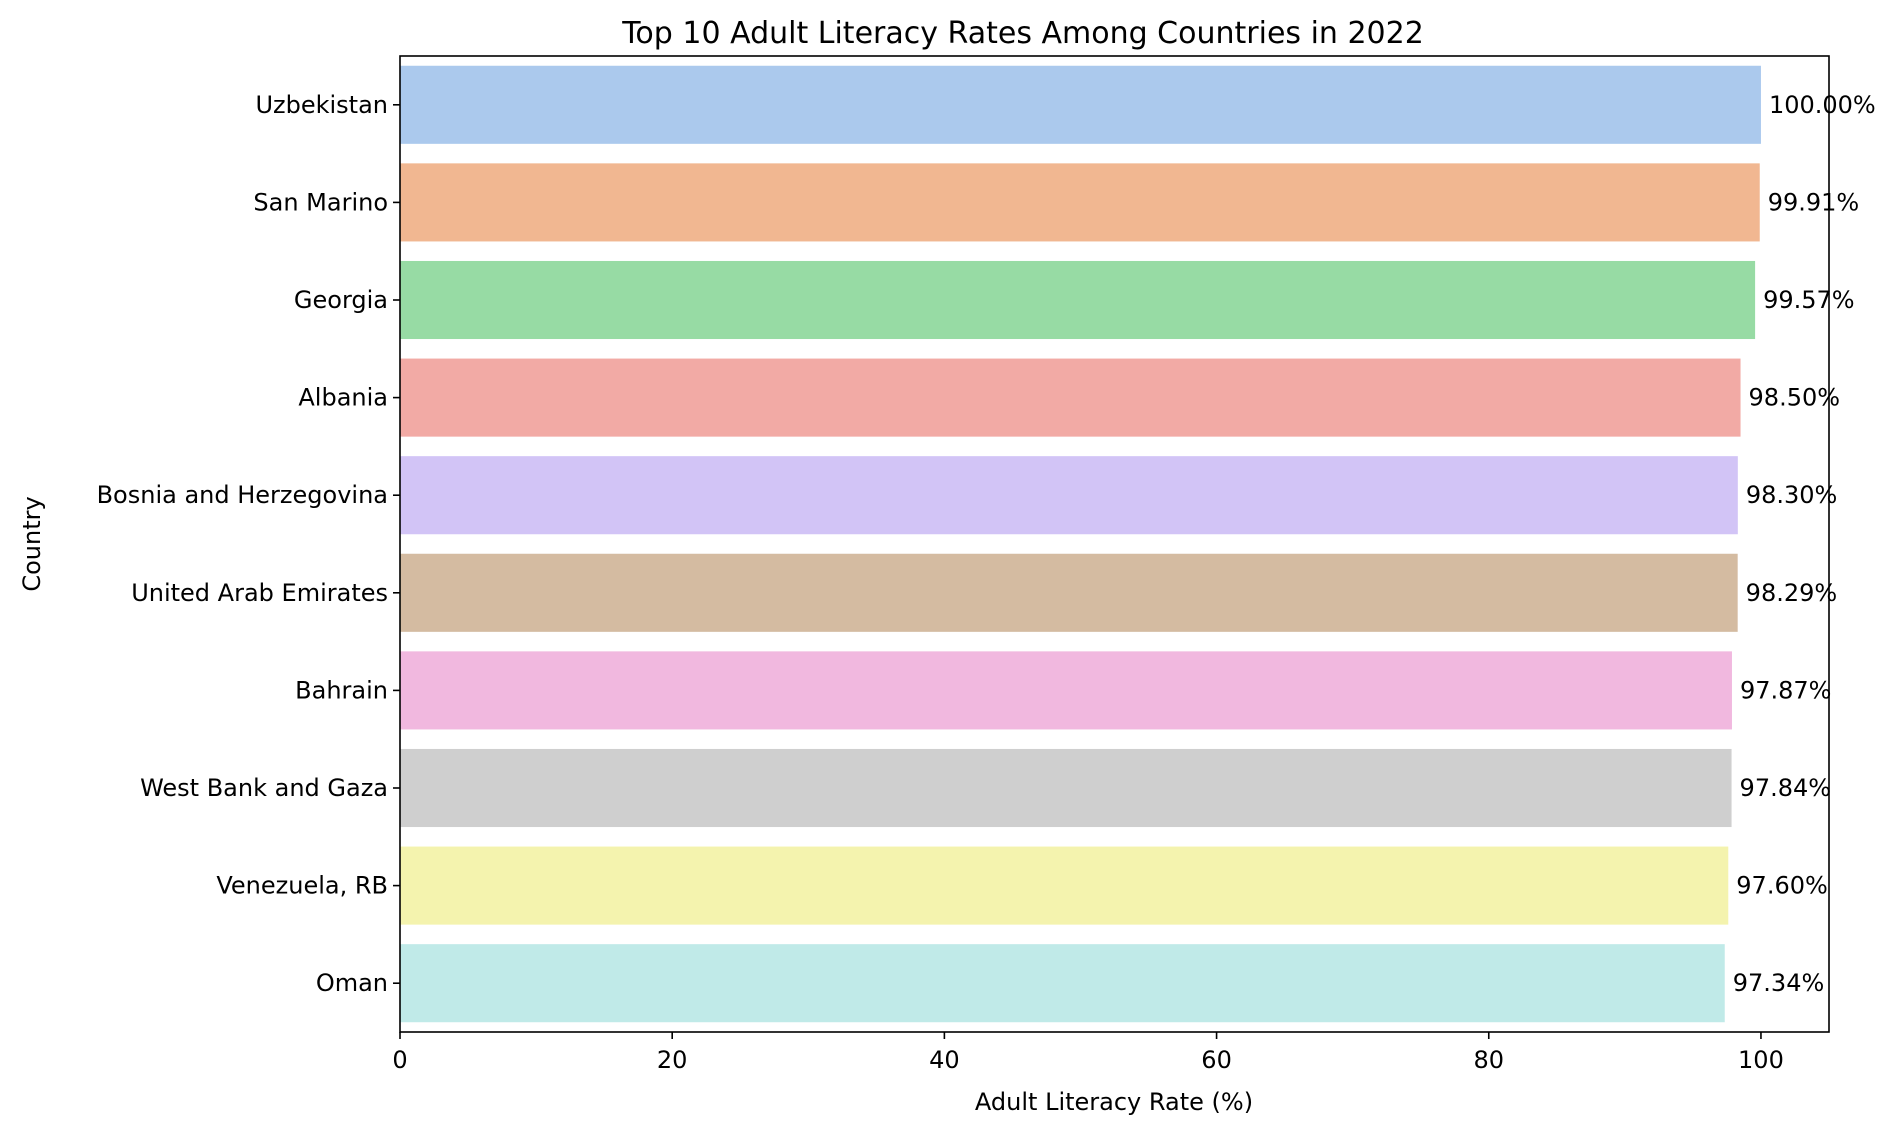  Describe the element at coordinates (1786, 788) in the screenshot. I see `data-label: 97.84%` at that location.